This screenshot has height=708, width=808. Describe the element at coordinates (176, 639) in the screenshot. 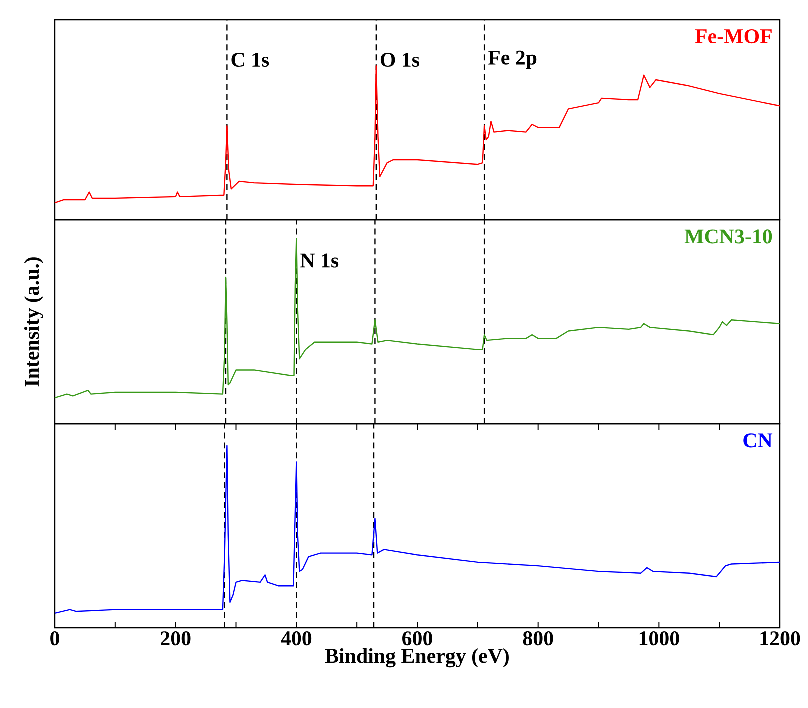

I see `x-tick-label: 200` at that location.